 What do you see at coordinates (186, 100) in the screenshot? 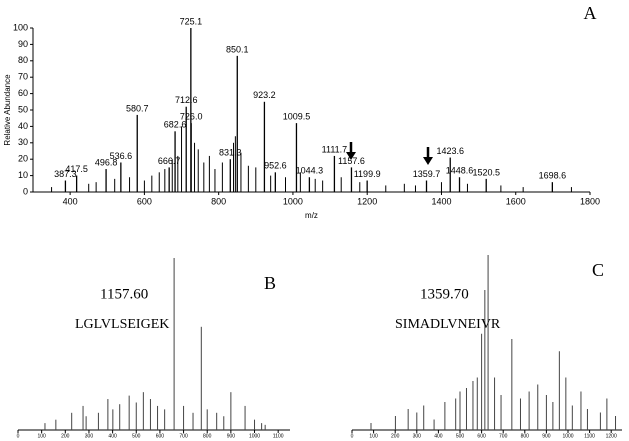
I see `peak-label: 712.6` at bounding box center [186, 100].